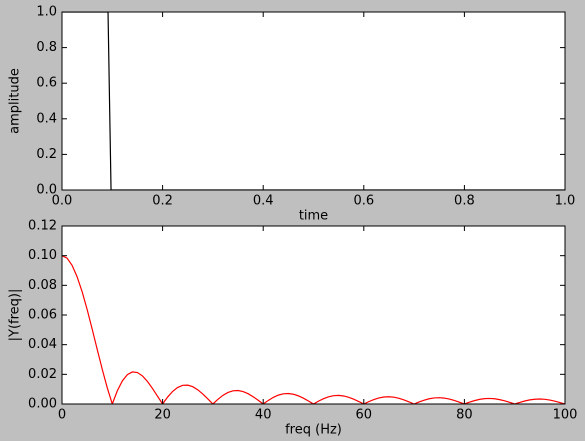 This screenshot has height=441, width=585. What do you see at coordinates (565, 201) in the screenshot?
I see `x-tick-label: 1.0` at bounding box center [565, 201].